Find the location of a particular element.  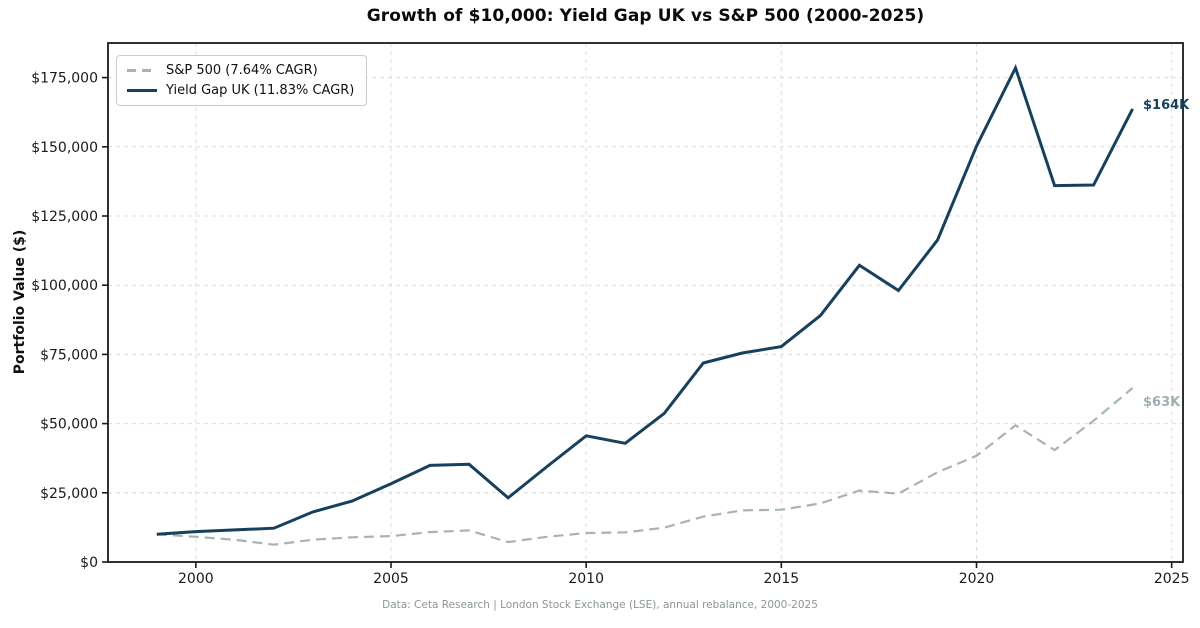

legend-item-sp500: S&P 500 (7.64% CAGR) is located at coordinates (240, 70).